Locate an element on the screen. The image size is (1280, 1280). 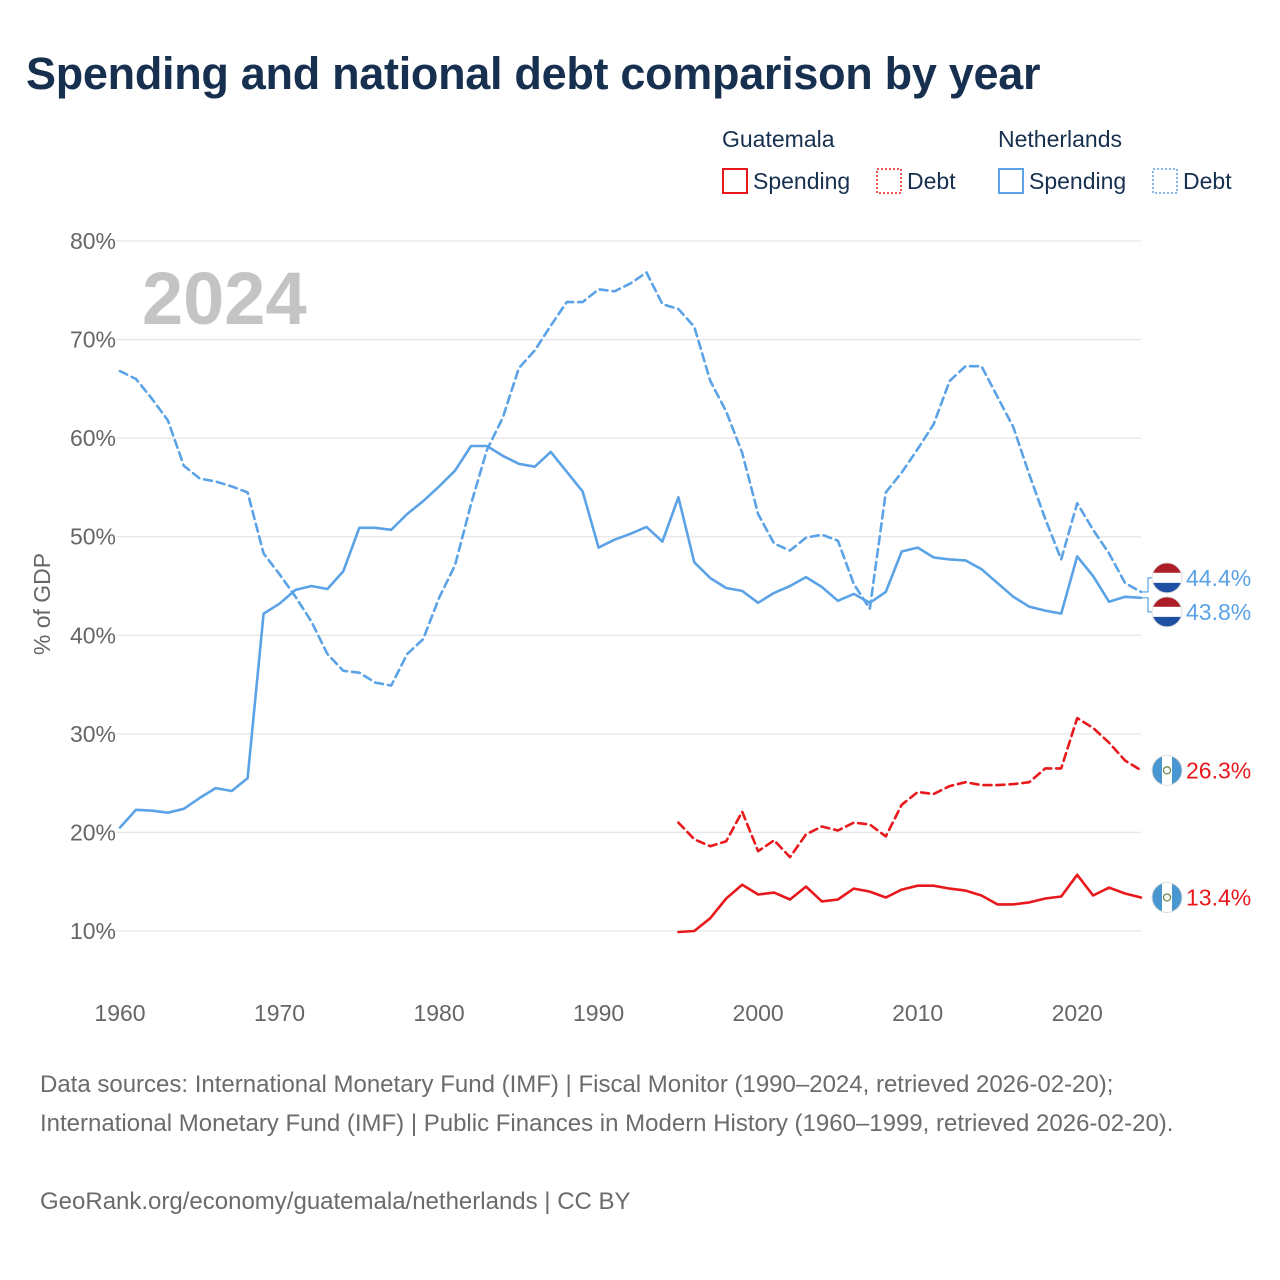
y-tick-label: 50% is located at coordinates (93, 537).